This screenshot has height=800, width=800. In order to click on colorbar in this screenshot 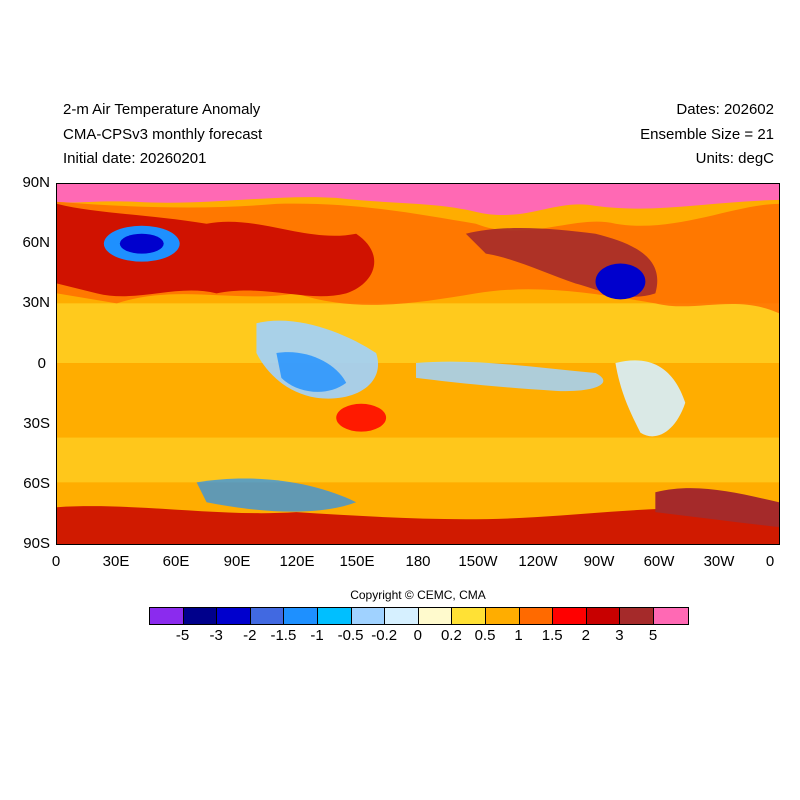, I will do `click(419, 616)`.